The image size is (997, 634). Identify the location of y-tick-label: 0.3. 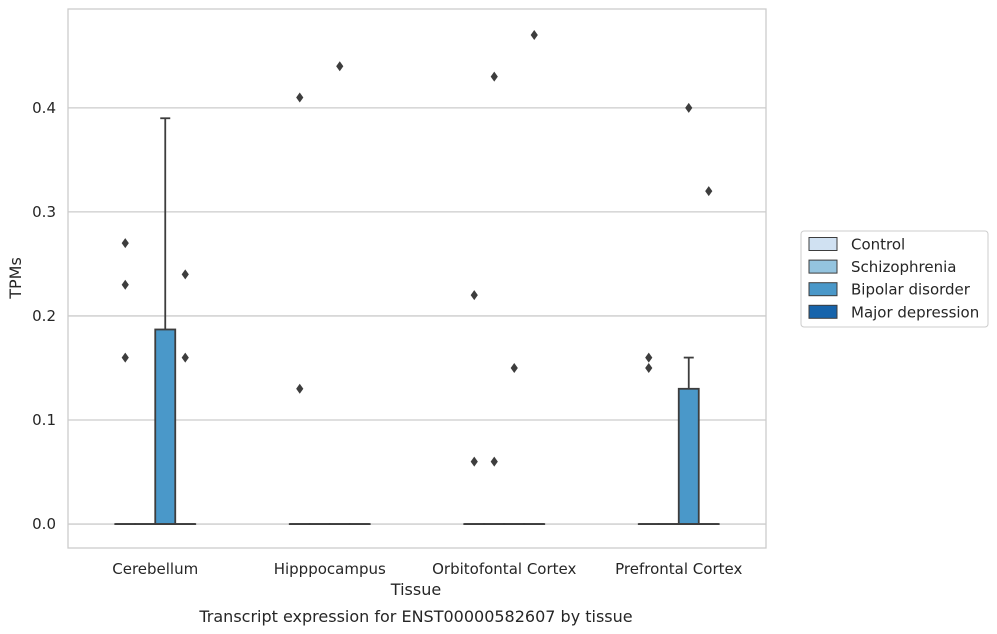
(44, 212).